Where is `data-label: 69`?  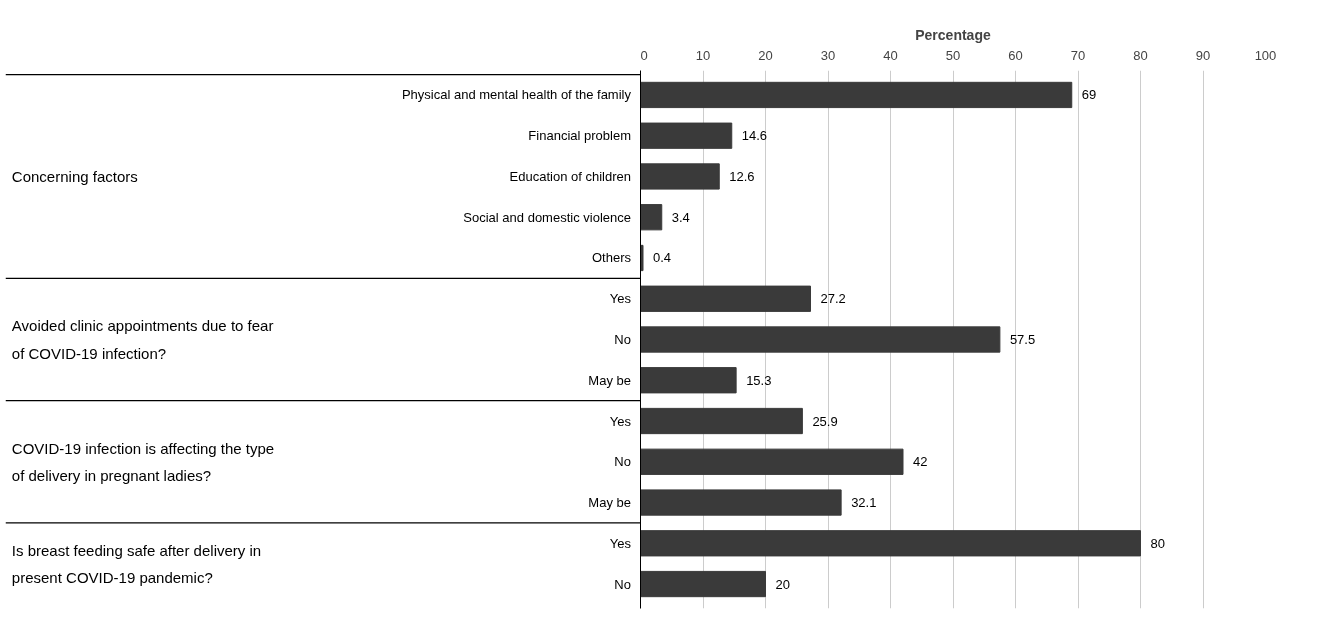 data-label: 69 is located at coordinates (1089, 95).